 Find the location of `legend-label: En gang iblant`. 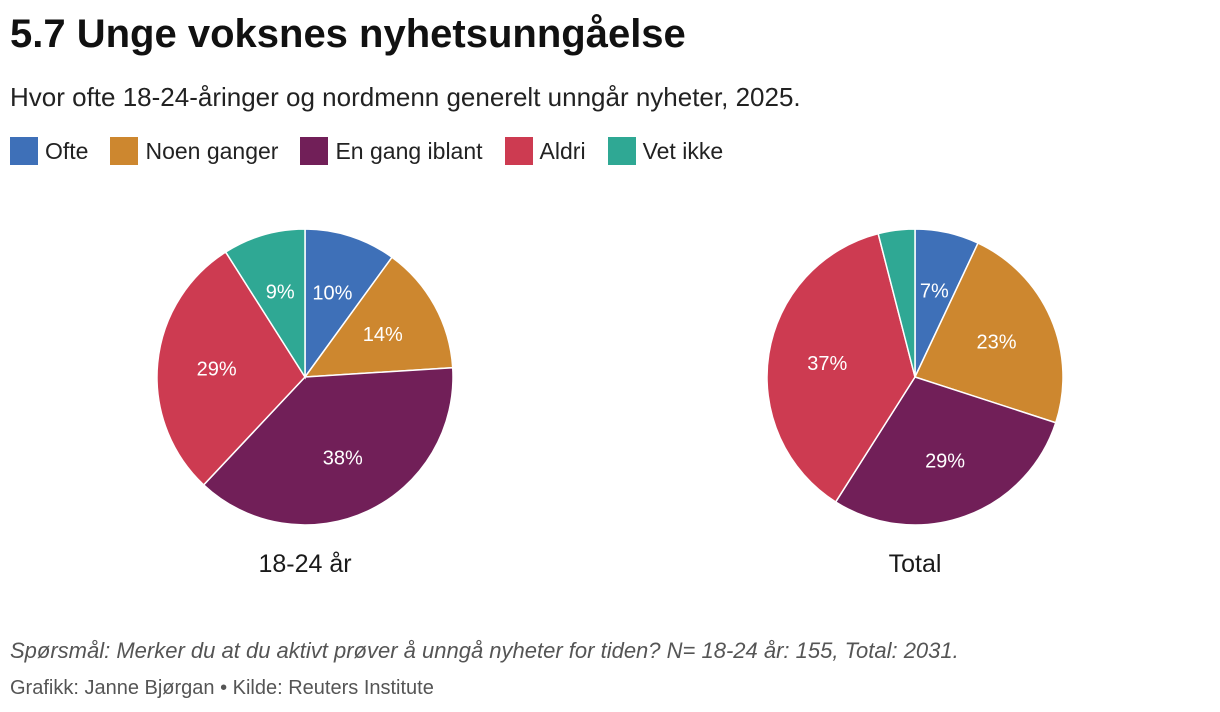

legend-label: En gang iblant is located at coordinates (409, 150).